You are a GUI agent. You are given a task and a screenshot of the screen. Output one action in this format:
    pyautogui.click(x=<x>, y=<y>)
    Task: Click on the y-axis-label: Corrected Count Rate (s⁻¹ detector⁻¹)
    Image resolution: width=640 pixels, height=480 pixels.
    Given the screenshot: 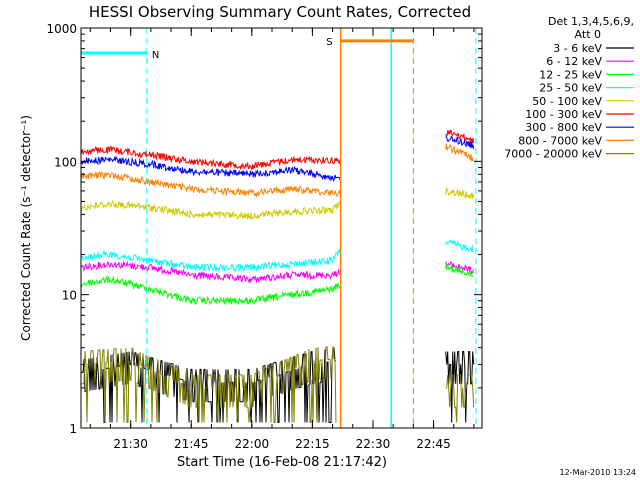 What is the action you would take?
    pyautogui.click(x=26, y=228)
    